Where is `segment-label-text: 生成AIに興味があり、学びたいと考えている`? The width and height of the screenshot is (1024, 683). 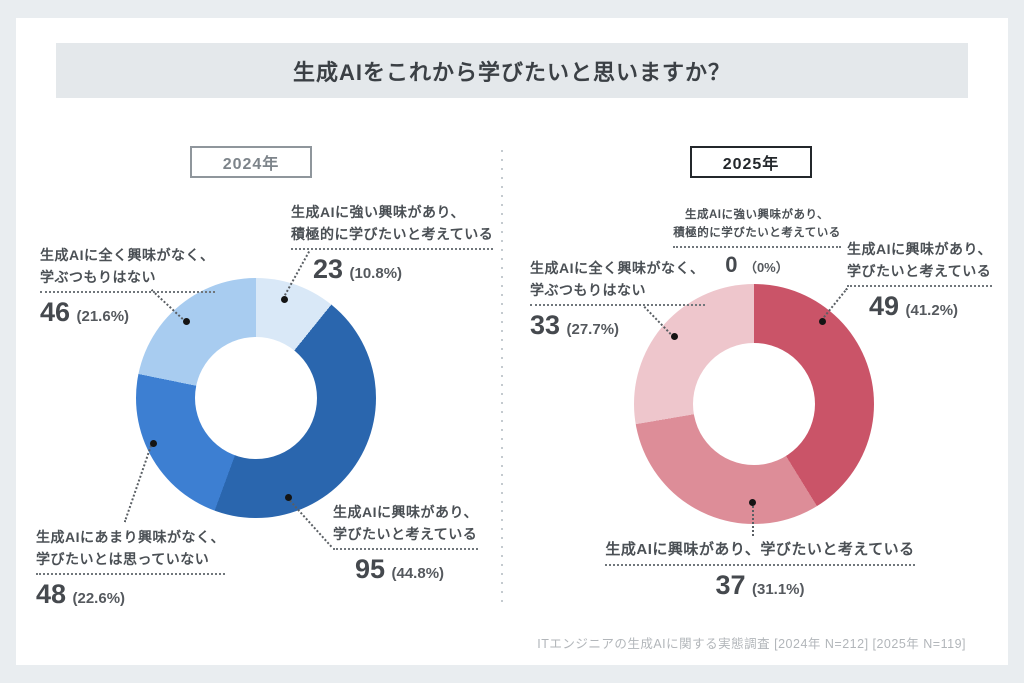
segment-label-text: 生成AIに興味があり、学びたいと考えている is located at coordinates (760, 552).